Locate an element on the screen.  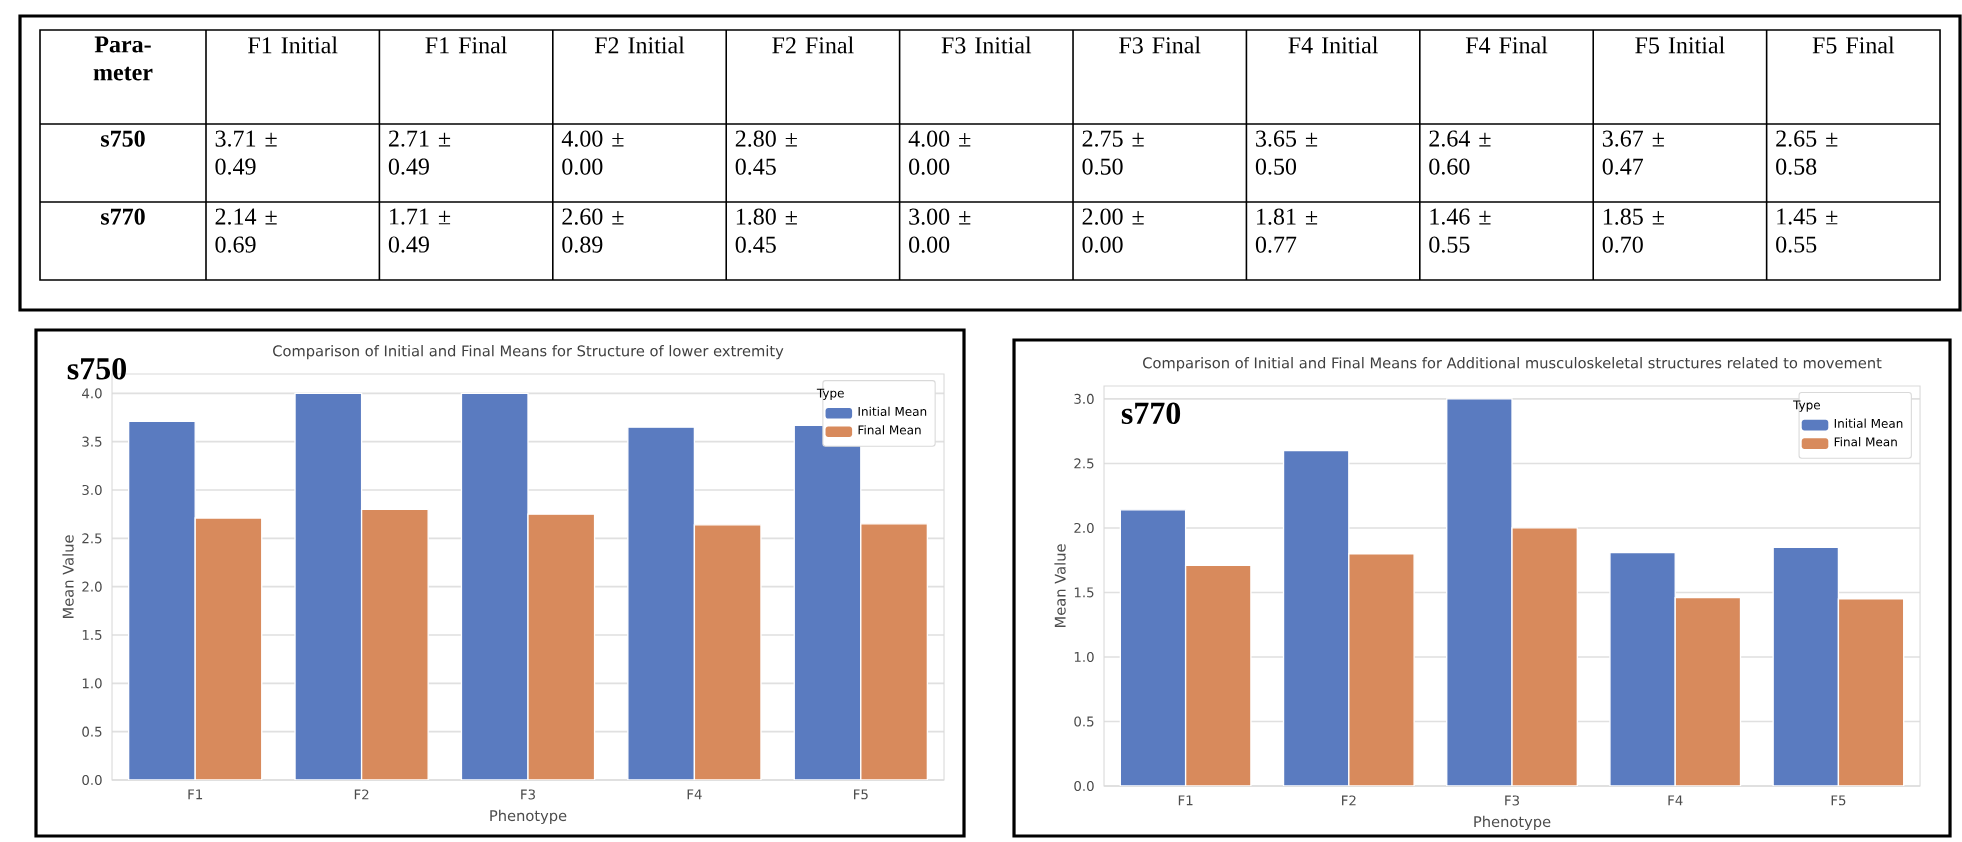
text: 2.75 ± 0.50 is located at coordinates (1113, 152).